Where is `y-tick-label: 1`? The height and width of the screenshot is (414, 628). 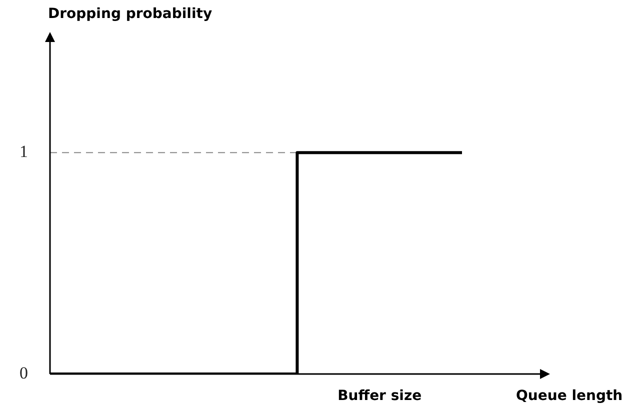 y-tick-label: 1 is located at coordinates (24, 152).